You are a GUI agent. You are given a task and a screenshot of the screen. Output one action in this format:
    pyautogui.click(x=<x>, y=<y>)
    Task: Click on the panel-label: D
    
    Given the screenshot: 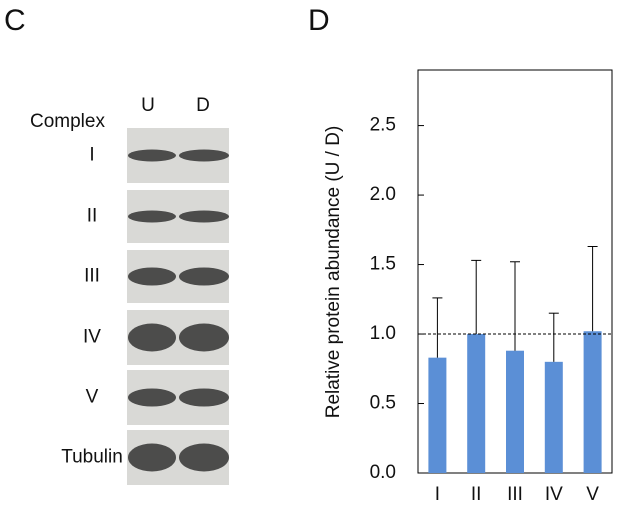 What is the action you would take?
    pyautogui.click(x=319, y=20)
    